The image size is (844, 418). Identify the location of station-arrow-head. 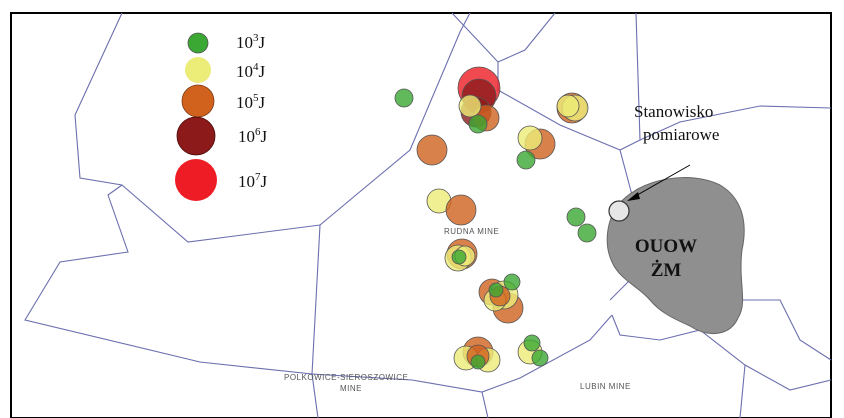
(633, 196).